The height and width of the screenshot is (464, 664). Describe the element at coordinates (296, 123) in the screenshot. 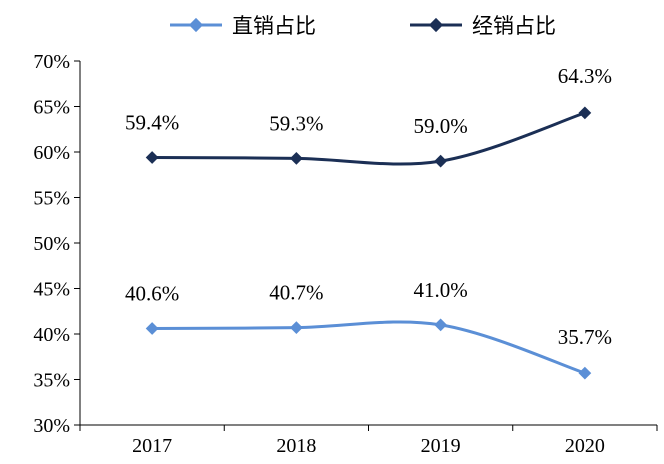

I see `data-label: 59.3%` at that location.